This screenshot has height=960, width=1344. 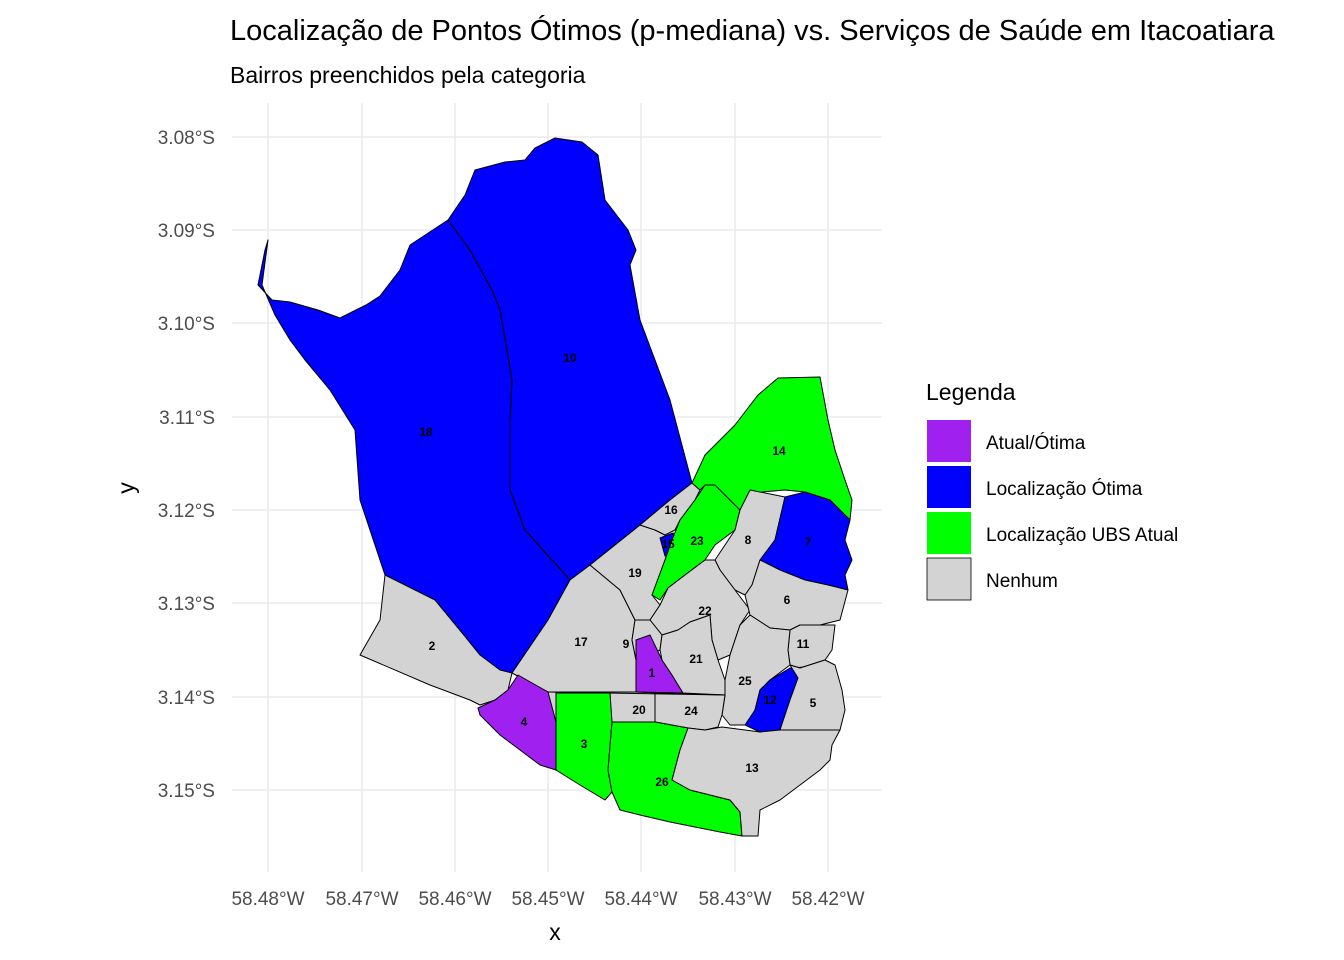 I want to click on map-subtitle: Bairros preenchidos pela categoria, so click(x=408, y=75).